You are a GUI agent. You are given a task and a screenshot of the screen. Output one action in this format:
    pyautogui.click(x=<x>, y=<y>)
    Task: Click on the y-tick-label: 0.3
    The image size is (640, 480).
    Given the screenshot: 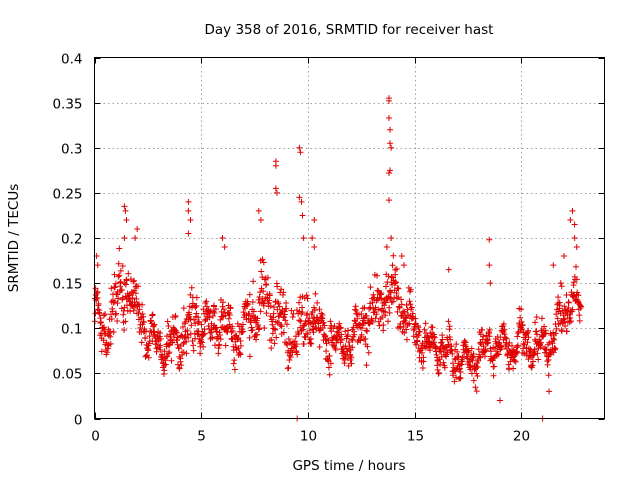 What is the action you would take?
    pyautogui.click(x=71, y=150)
    